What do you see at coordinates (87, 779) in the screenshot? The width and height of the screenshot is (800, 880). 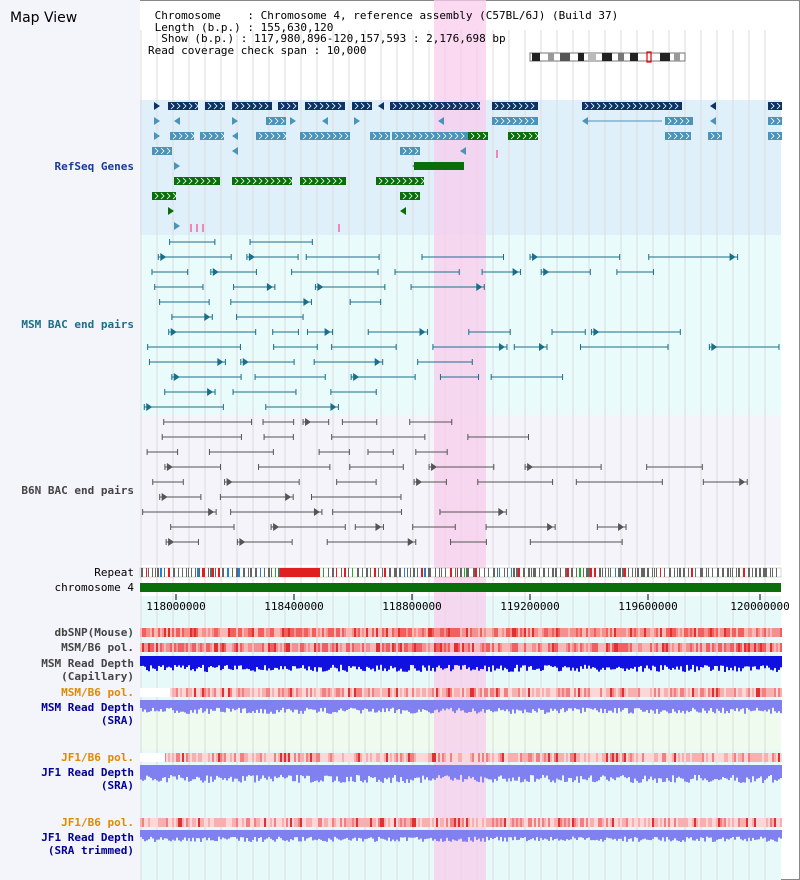 I see `track-label-jf1-read-depth-sra: JF1 Read Depth (SRA)` at bounding box center [87, 779].